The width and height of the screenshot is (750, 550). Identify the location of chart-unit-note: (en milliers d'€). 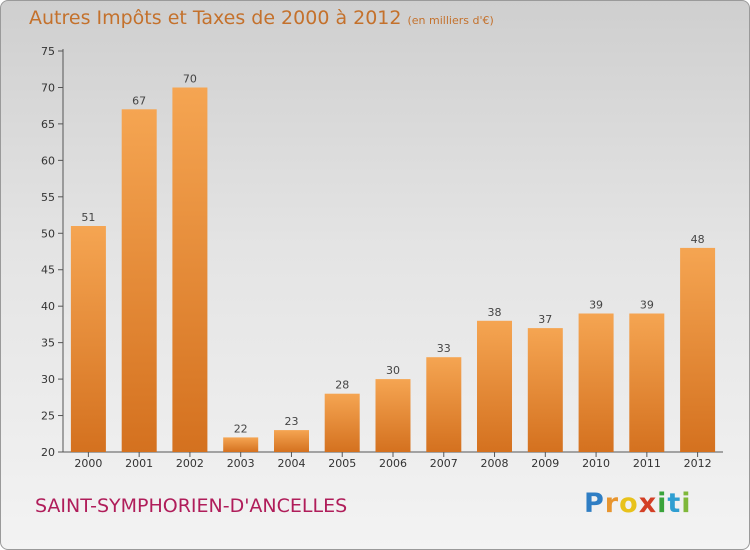
(450, 20).